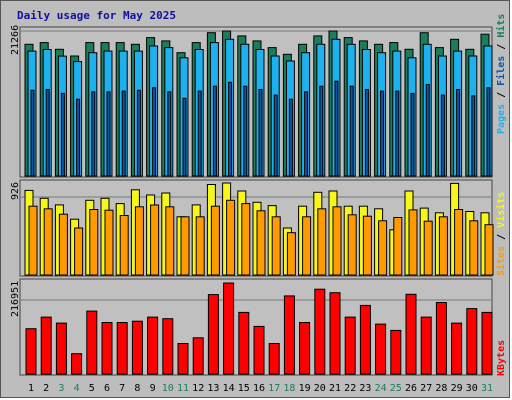 The image size is (512, 400). I want to click on kbytes-ymax-label: 216951, so click(15, 299).